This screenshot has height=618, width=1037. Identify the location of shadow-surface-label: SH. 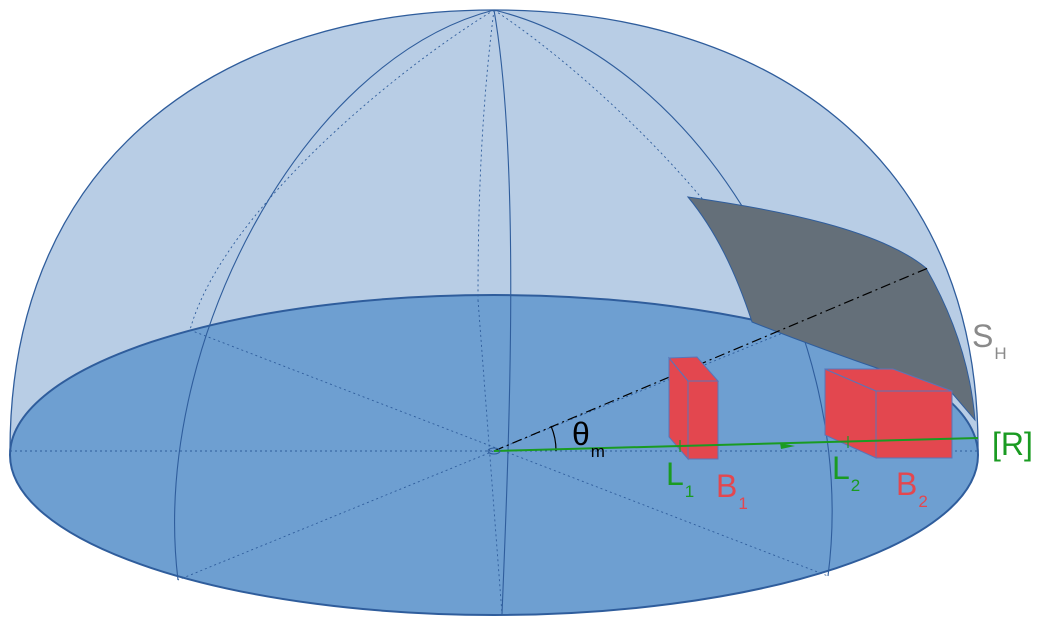
(989, 340).